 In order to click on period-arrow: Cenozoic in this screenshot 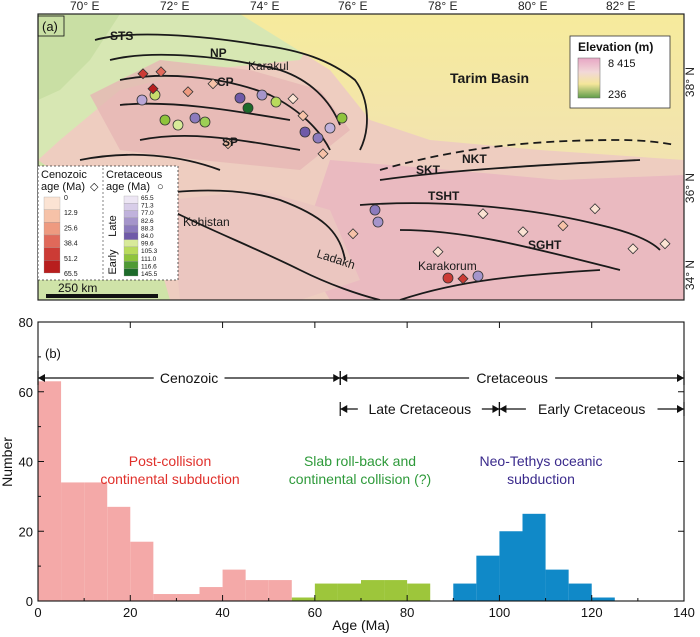, I will do `click(189, 378)`.